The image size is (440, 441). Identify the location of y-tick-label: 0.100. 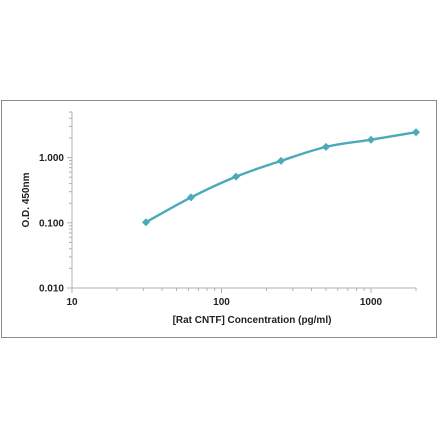
(51, 223).